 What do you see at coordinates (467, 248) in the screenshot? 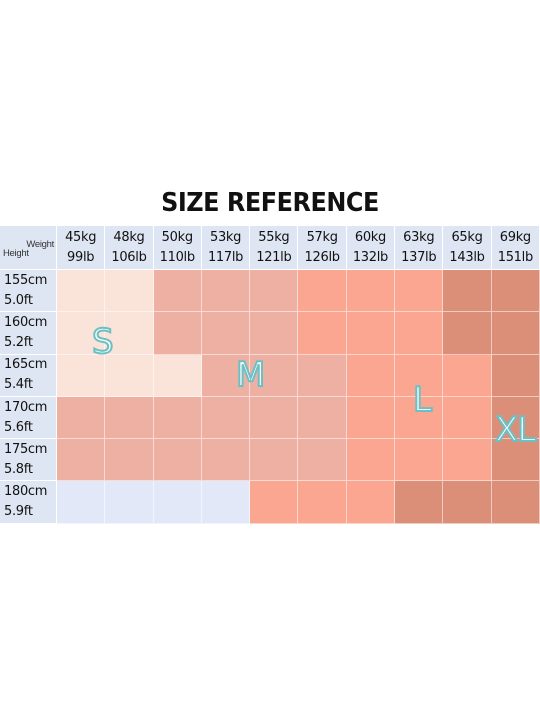
I see `weight-column-header: 65kg 143lb` at bounding box center [467, 248].